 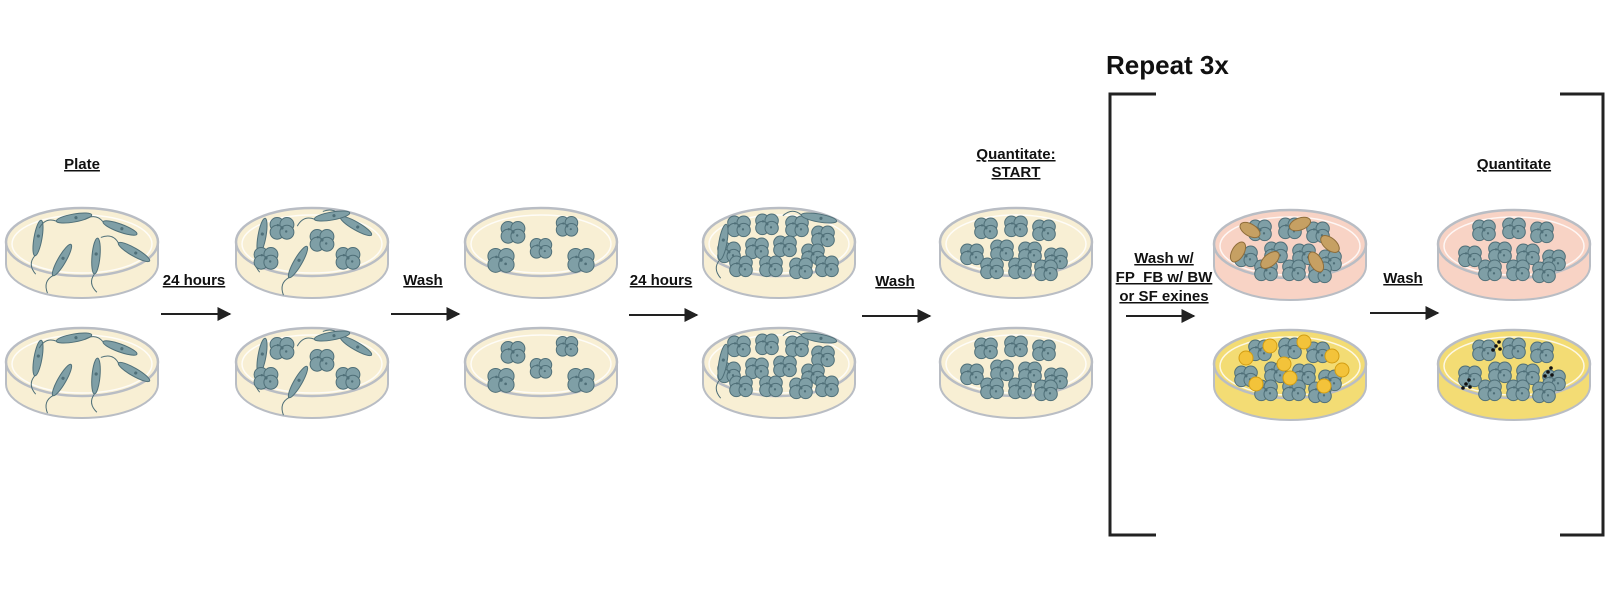 What do you see at coordinates (194, 280) in the screenshot?
I see `step-24-hours-label-1: 24 hours` at bounding box center [194, 280].